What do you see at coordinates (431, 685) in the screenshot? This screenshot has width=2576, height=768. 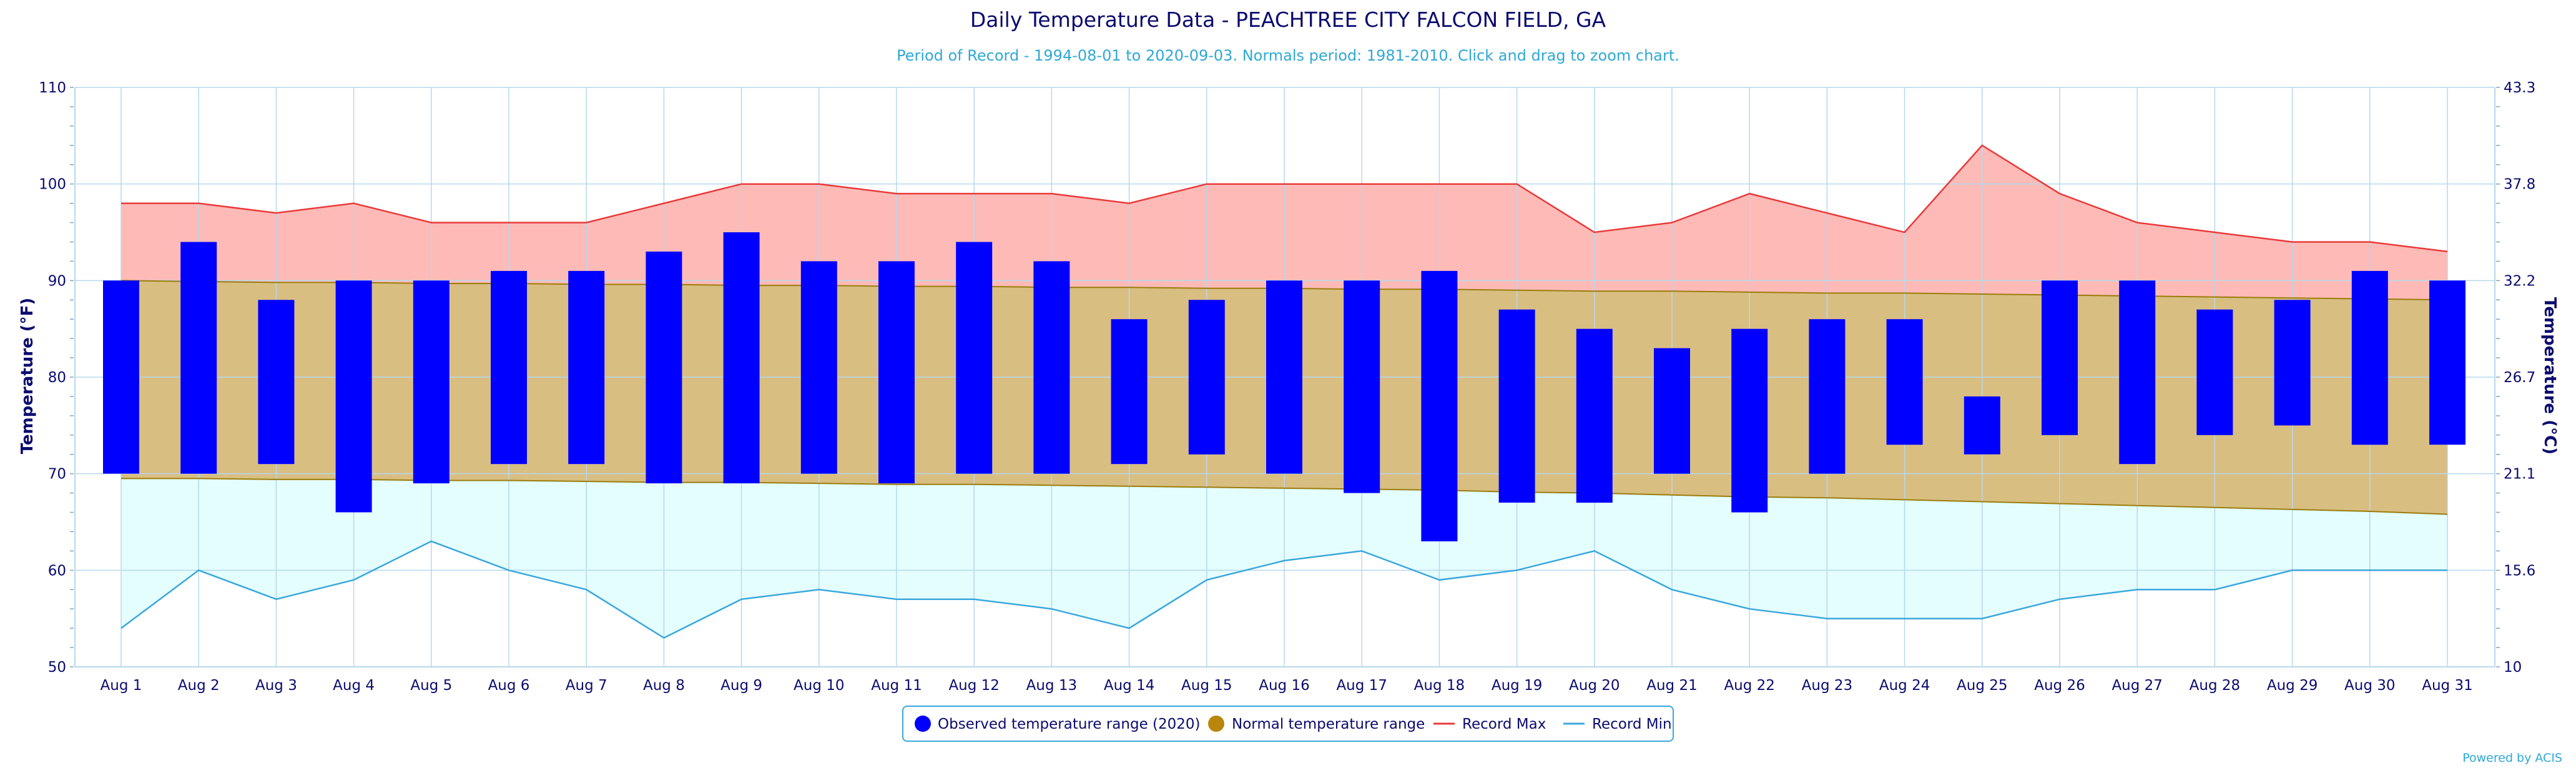 I see `x-tick-label: Aug 5` at bounding box center [431, 685].